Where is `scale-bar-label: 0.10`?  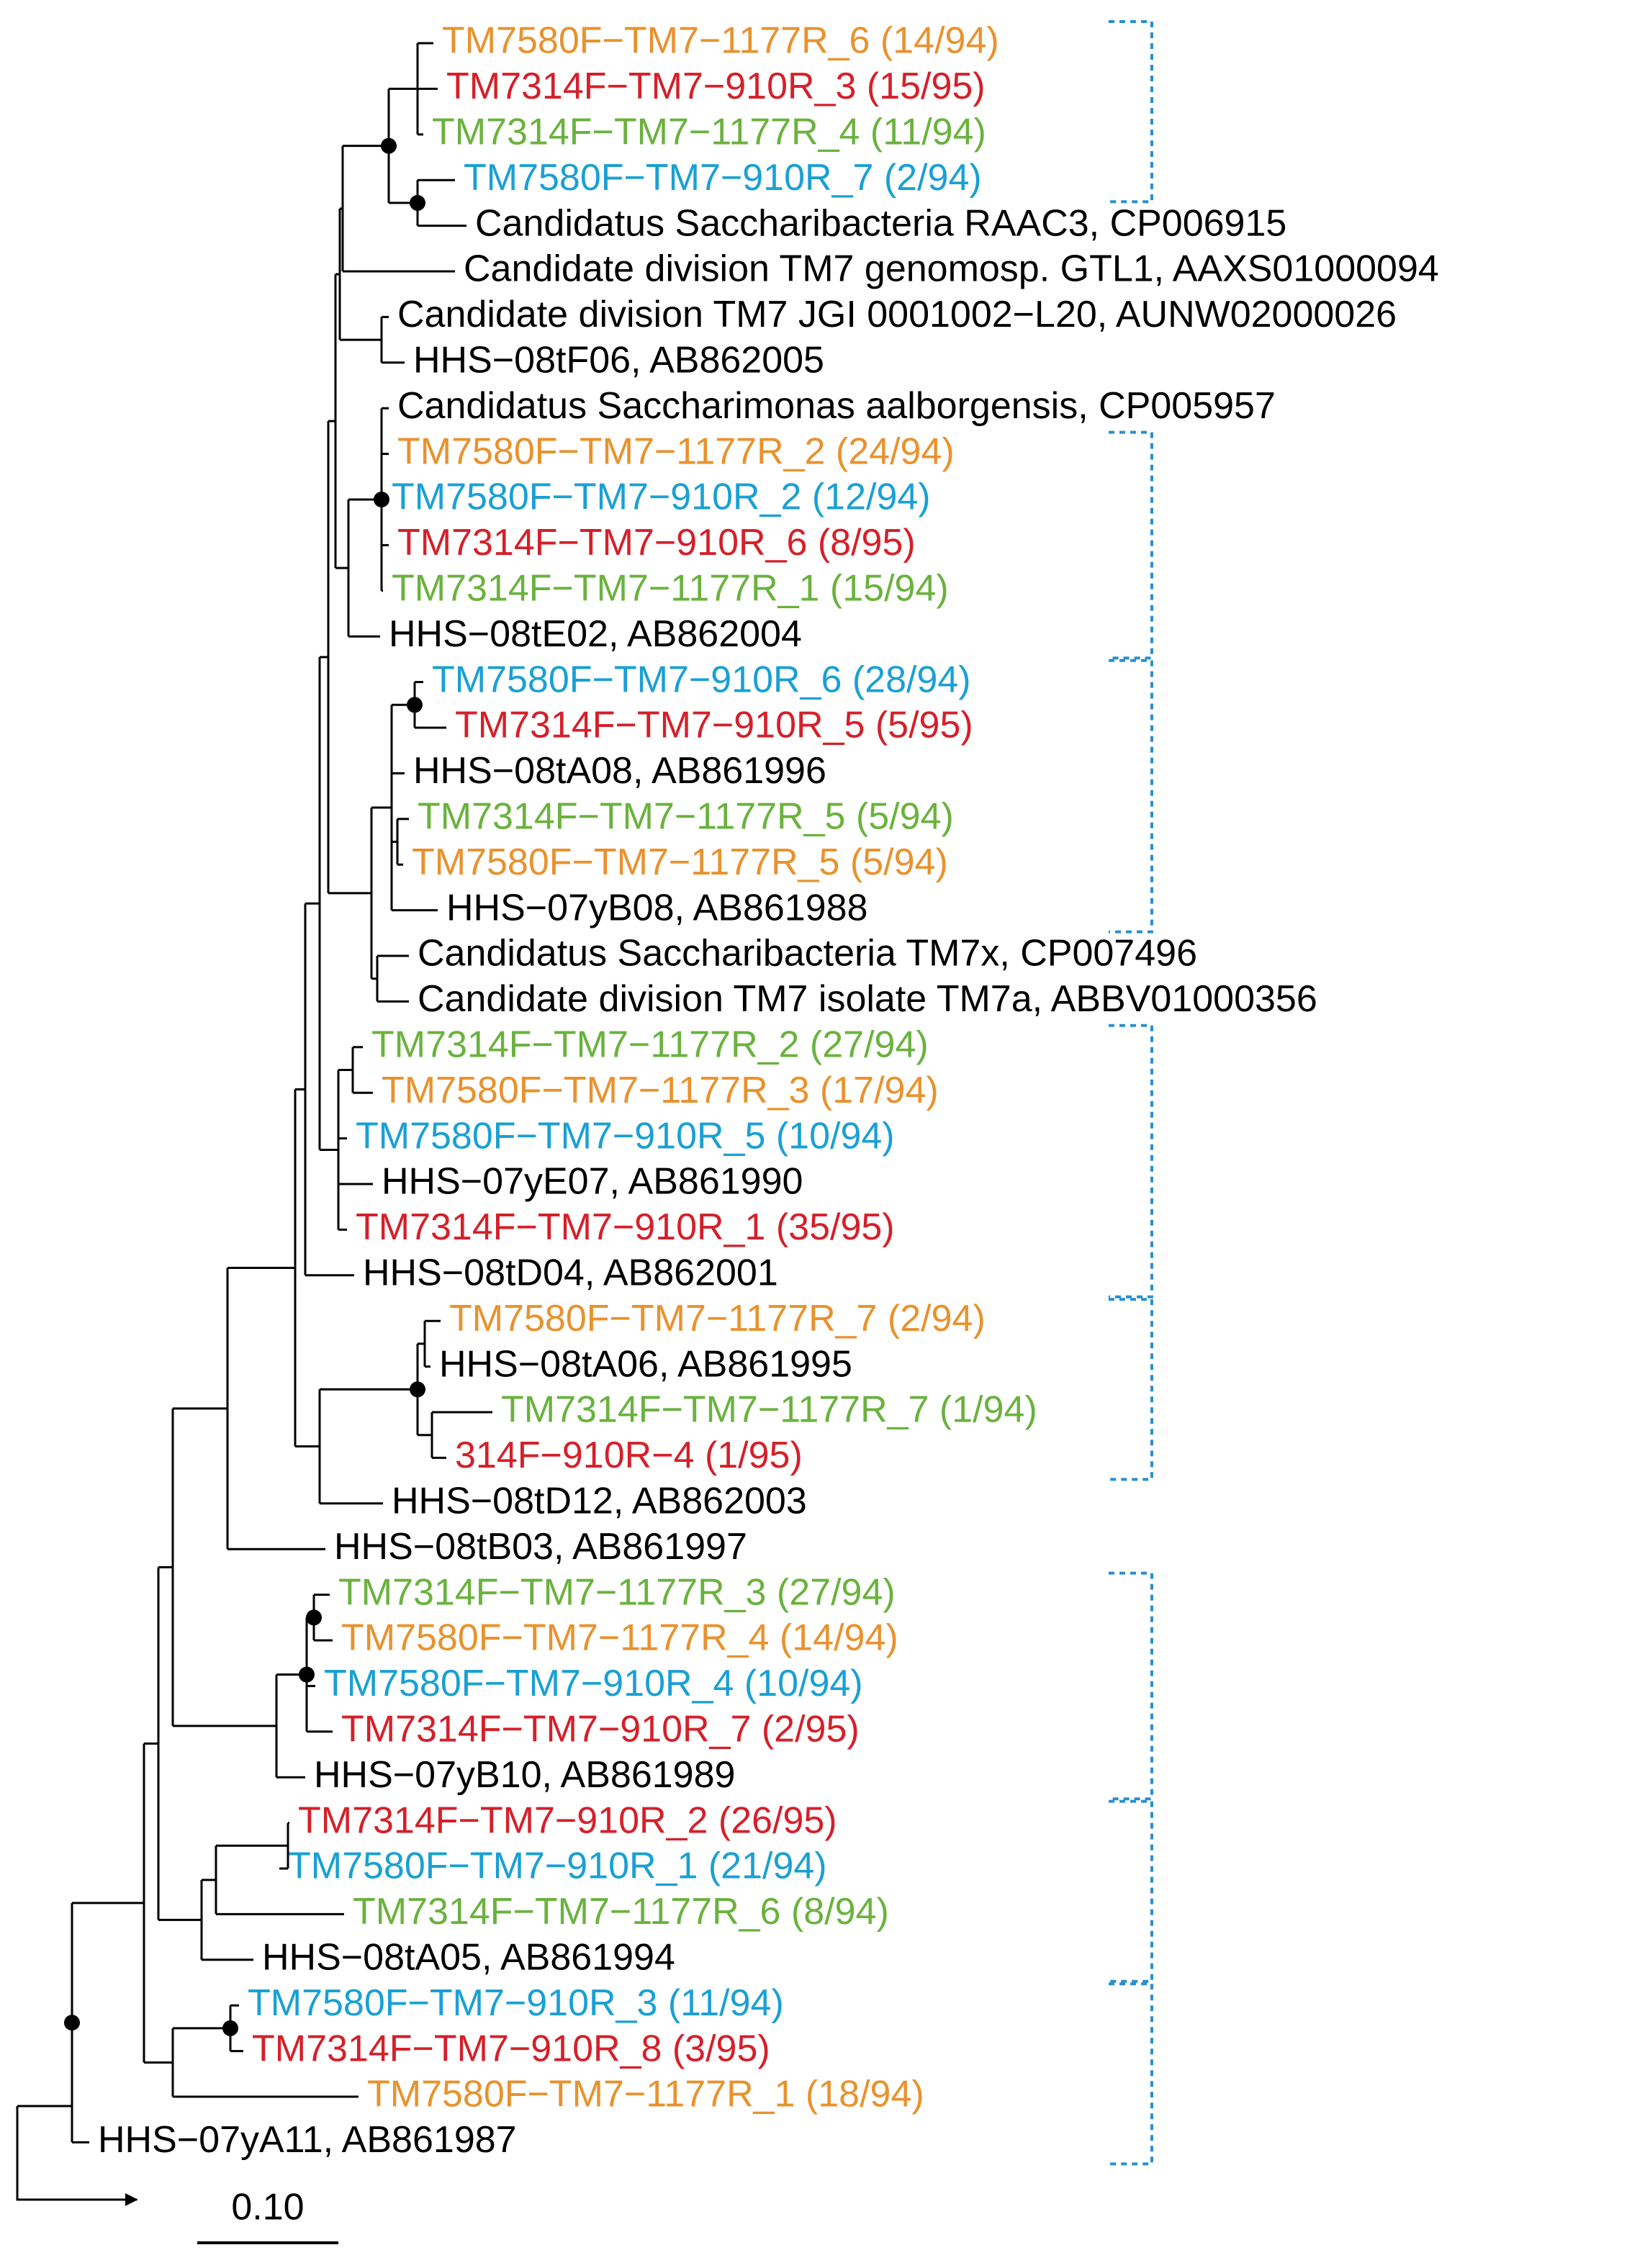 scale-bar-label: 0.10 is located at coordinates (268, 2207).